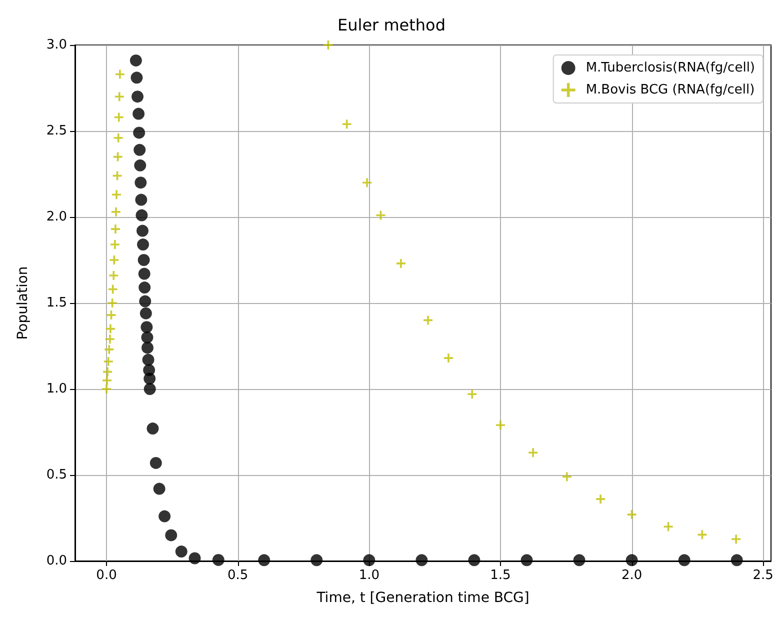 The height and width of the screenshot is (621, 783). What do you see at coordinates (56, 561) in the screenshot?
I see `y-tick-label: 0.0` at bounding box center [56, 561].